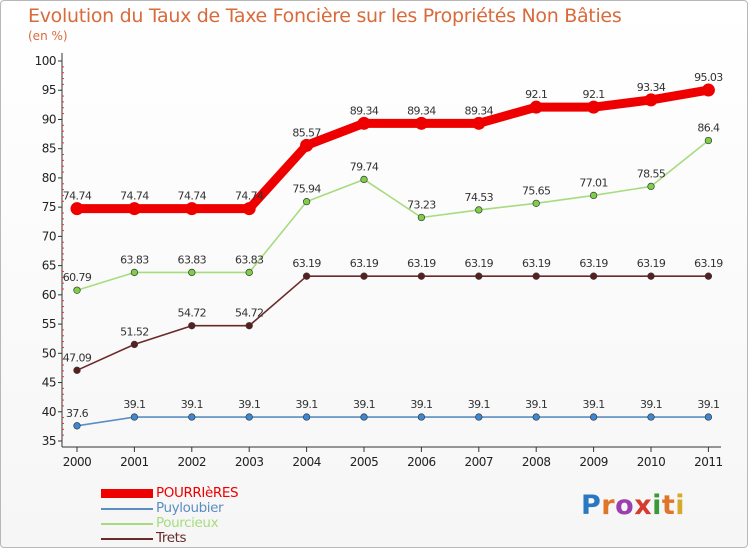  What do you see at coordinates (421, 462) in the screenshot?
I see `x-tick-label: 2006` at bounding box center [421, 462].